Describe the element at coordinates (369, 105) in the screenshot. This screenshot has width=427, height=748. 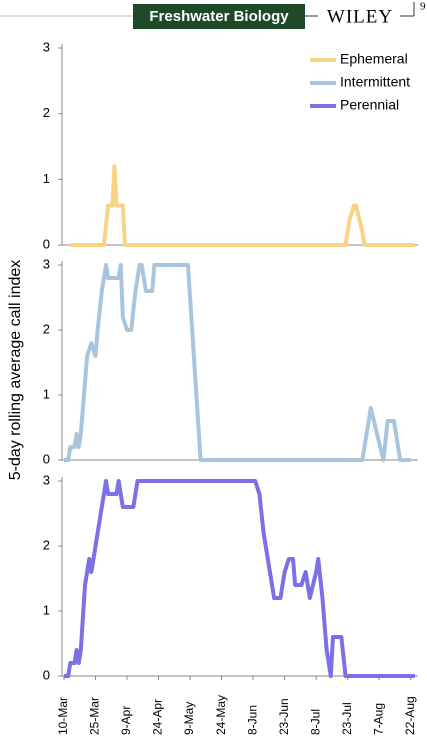
I see `legend-label: Perennial` at that location.